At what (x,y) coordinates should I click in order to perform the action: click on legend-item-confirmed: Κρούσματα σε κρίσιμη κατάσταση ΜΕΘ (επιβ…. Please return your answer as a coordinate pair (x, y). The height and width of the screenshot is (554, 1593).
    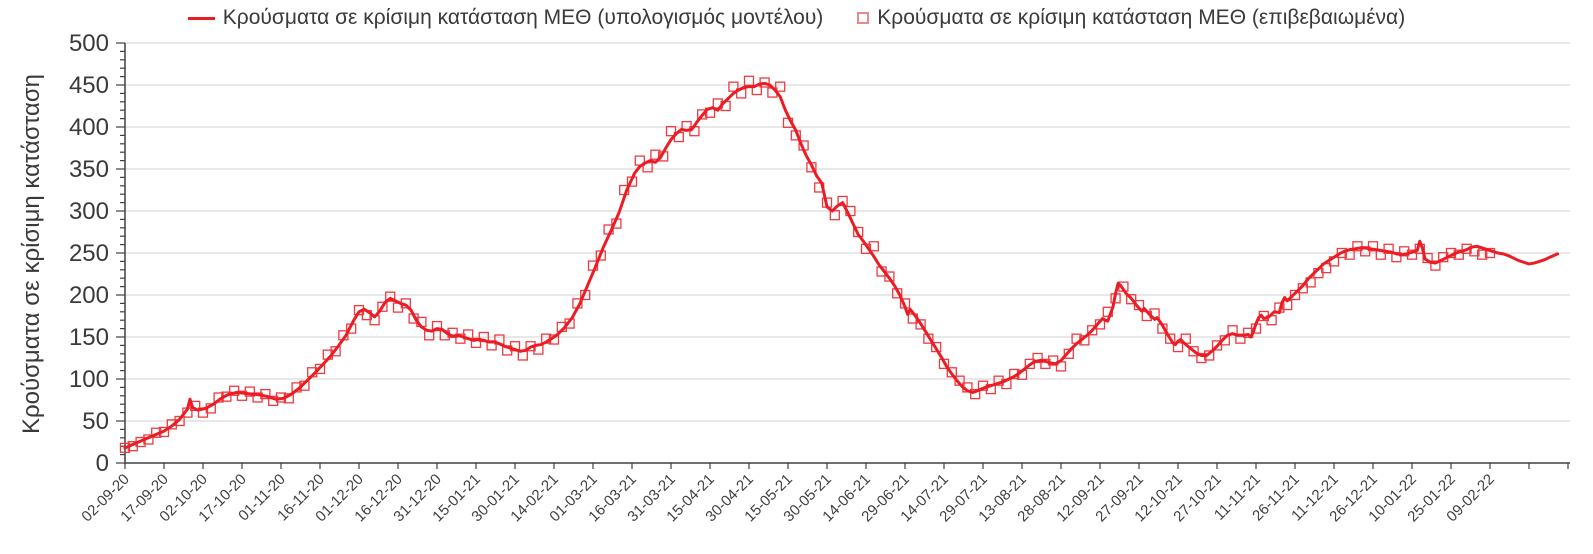
    Looking at the image, I should click on (1131, 18).